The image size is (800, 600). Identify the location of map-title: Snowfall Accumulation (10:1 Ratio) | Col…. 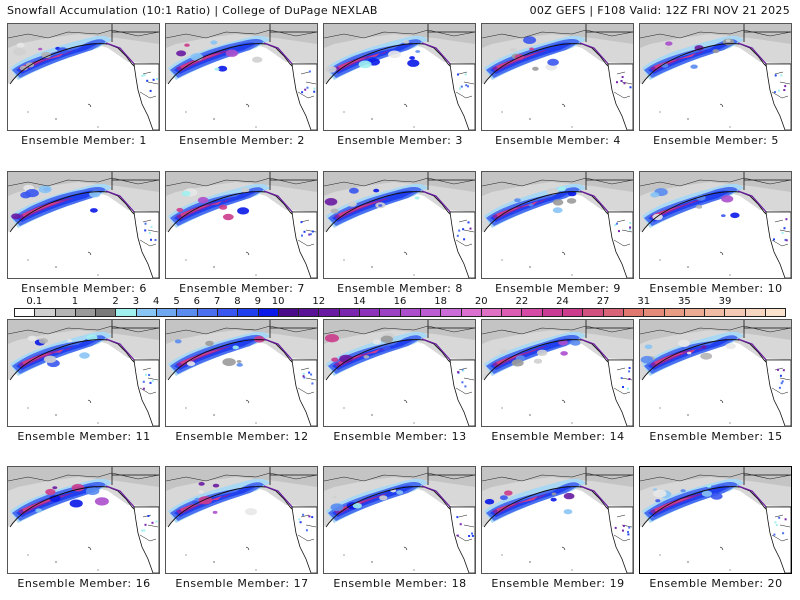
(192, 10).